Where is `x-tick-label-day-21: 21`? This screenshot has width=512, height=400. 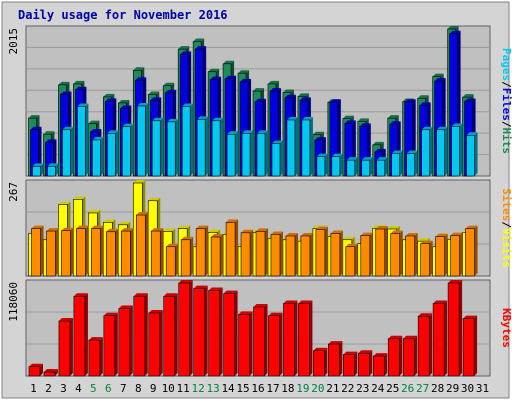 x-tick-label-day-21: 21 is located at coordinates (332, 388).